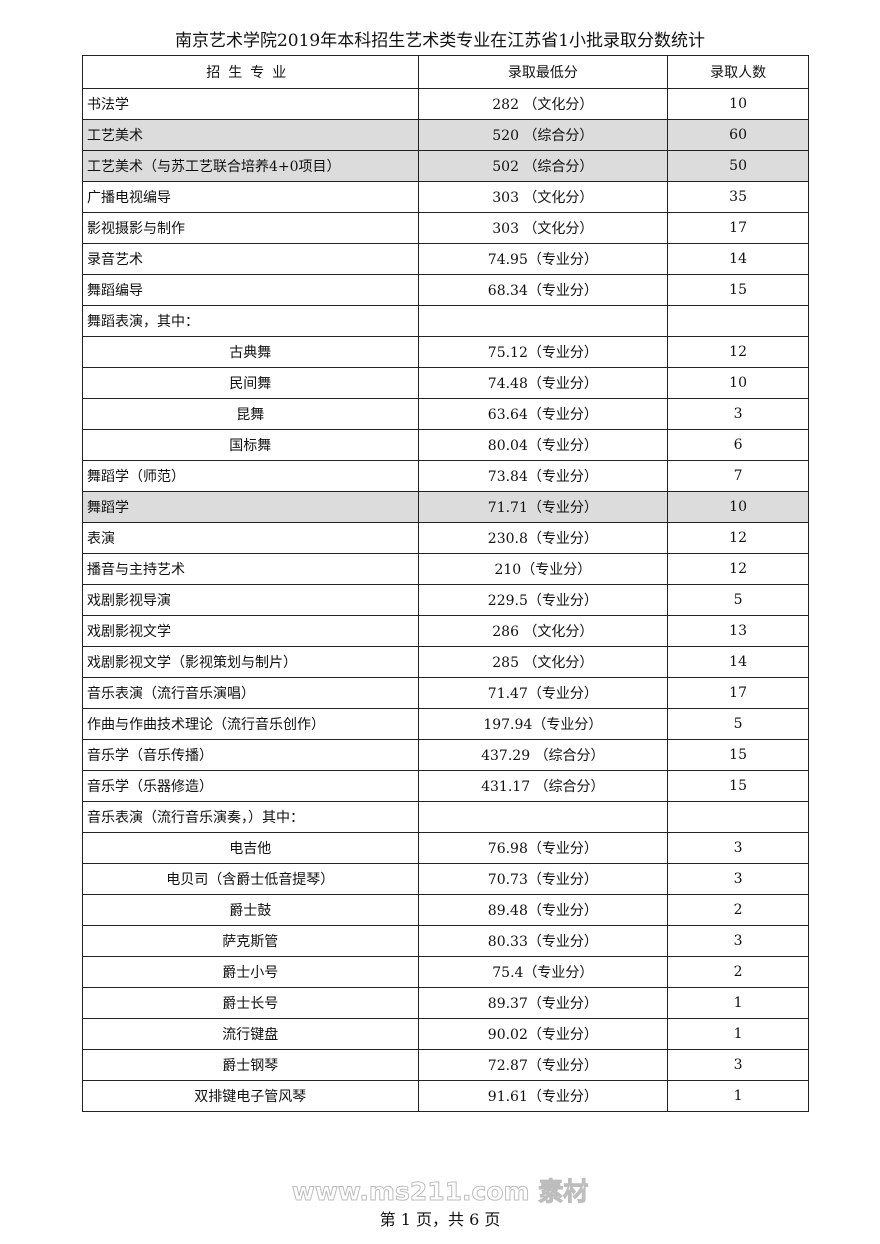 The height and width of the screenshot is (1244, 880). Describe the element at coordinates (543, 600) in the screenshot. I see `min-score-cell: 229.5（专业分）` at that location.